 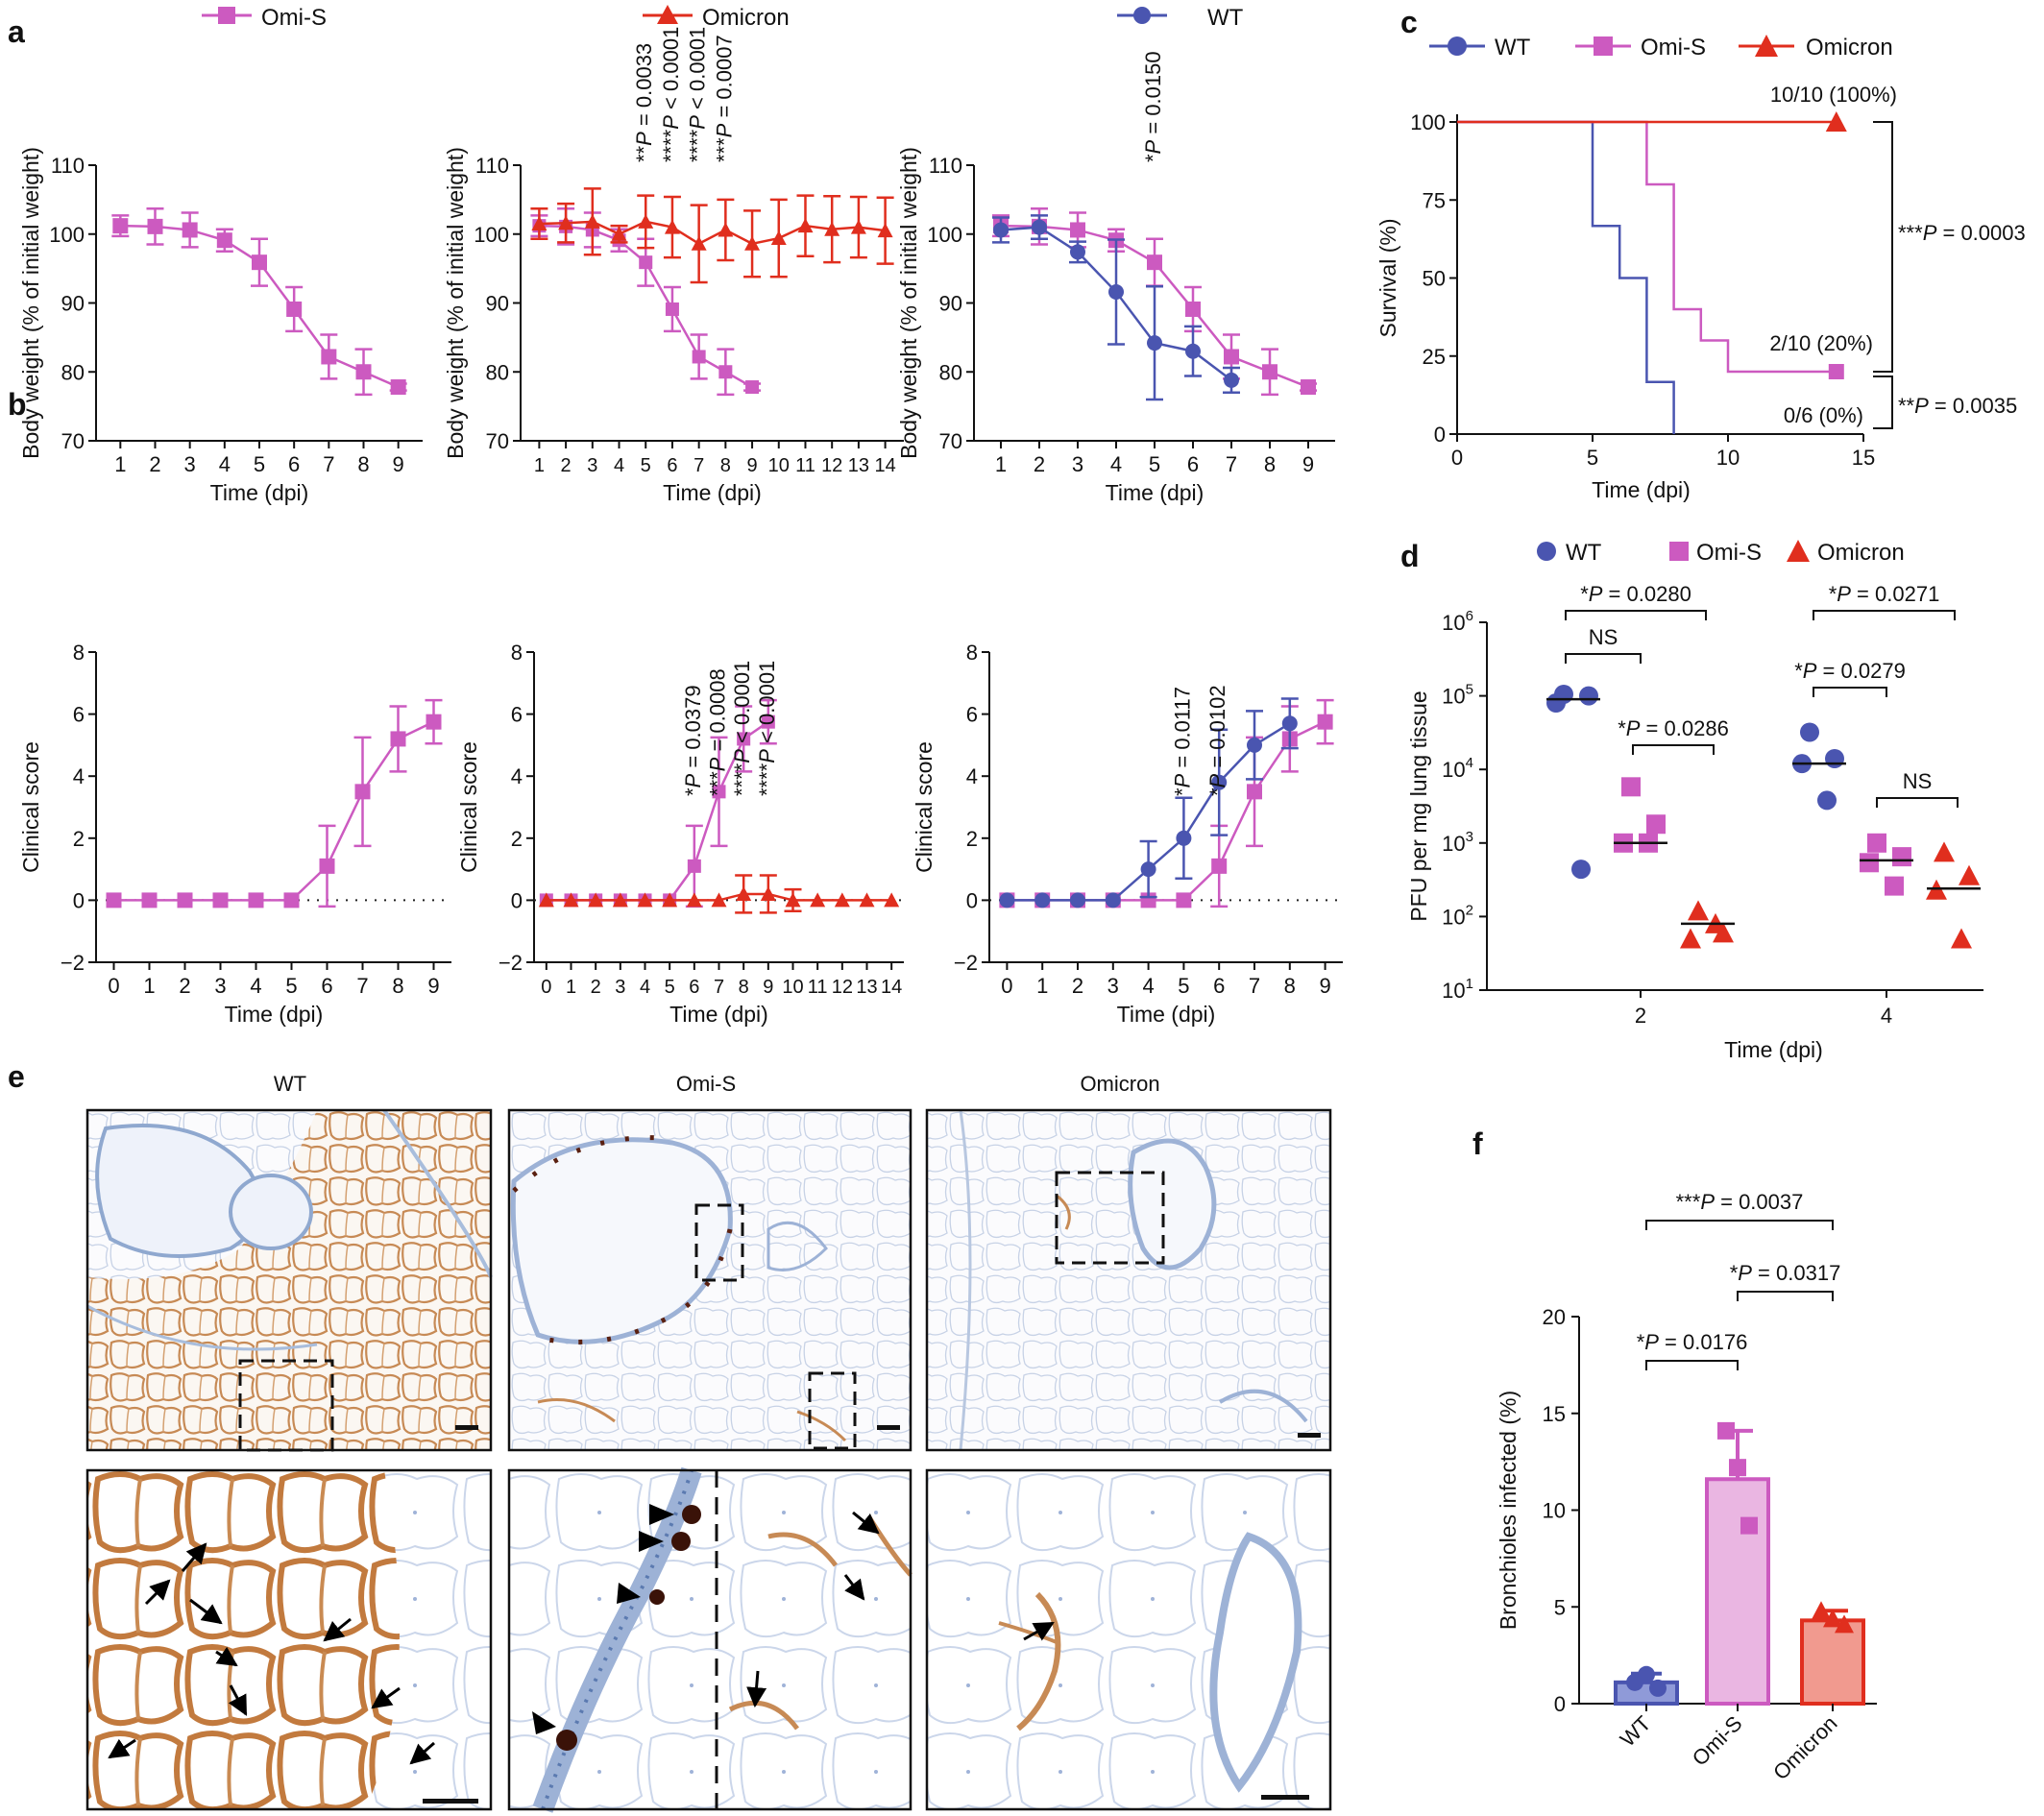 I want to click on legend-triangle-marker, so click(x=667, y=14).